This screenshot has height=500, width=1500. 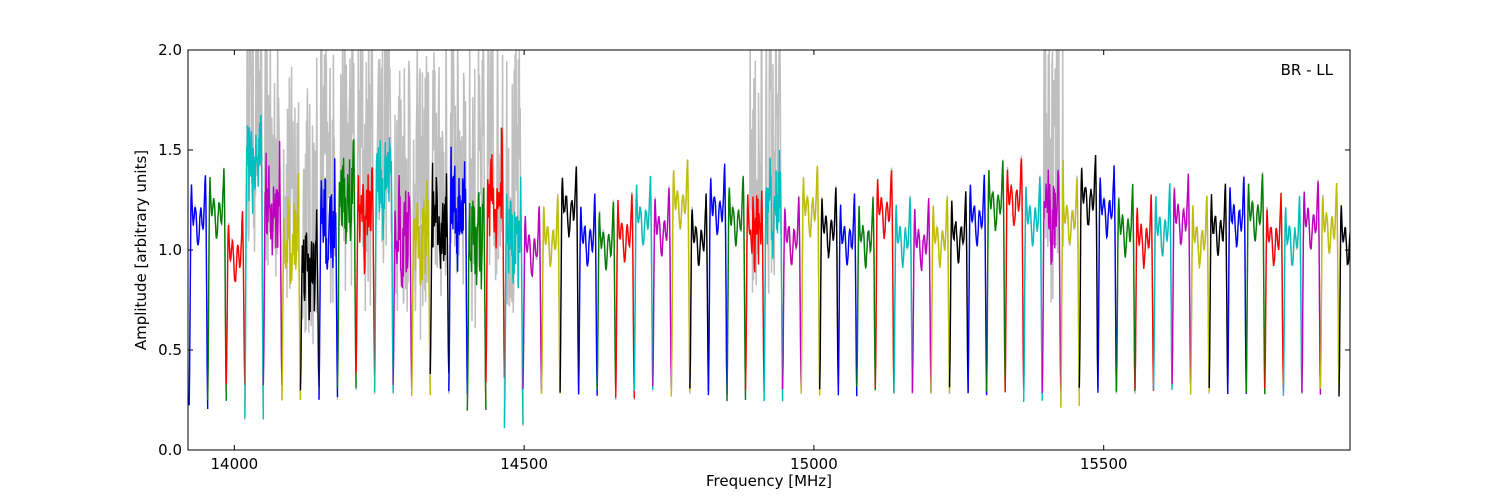 What do you see at coordinates (235, 464) in the screenshot?
I see `x-tick-label: 14000` at bounding box center [235, 464].